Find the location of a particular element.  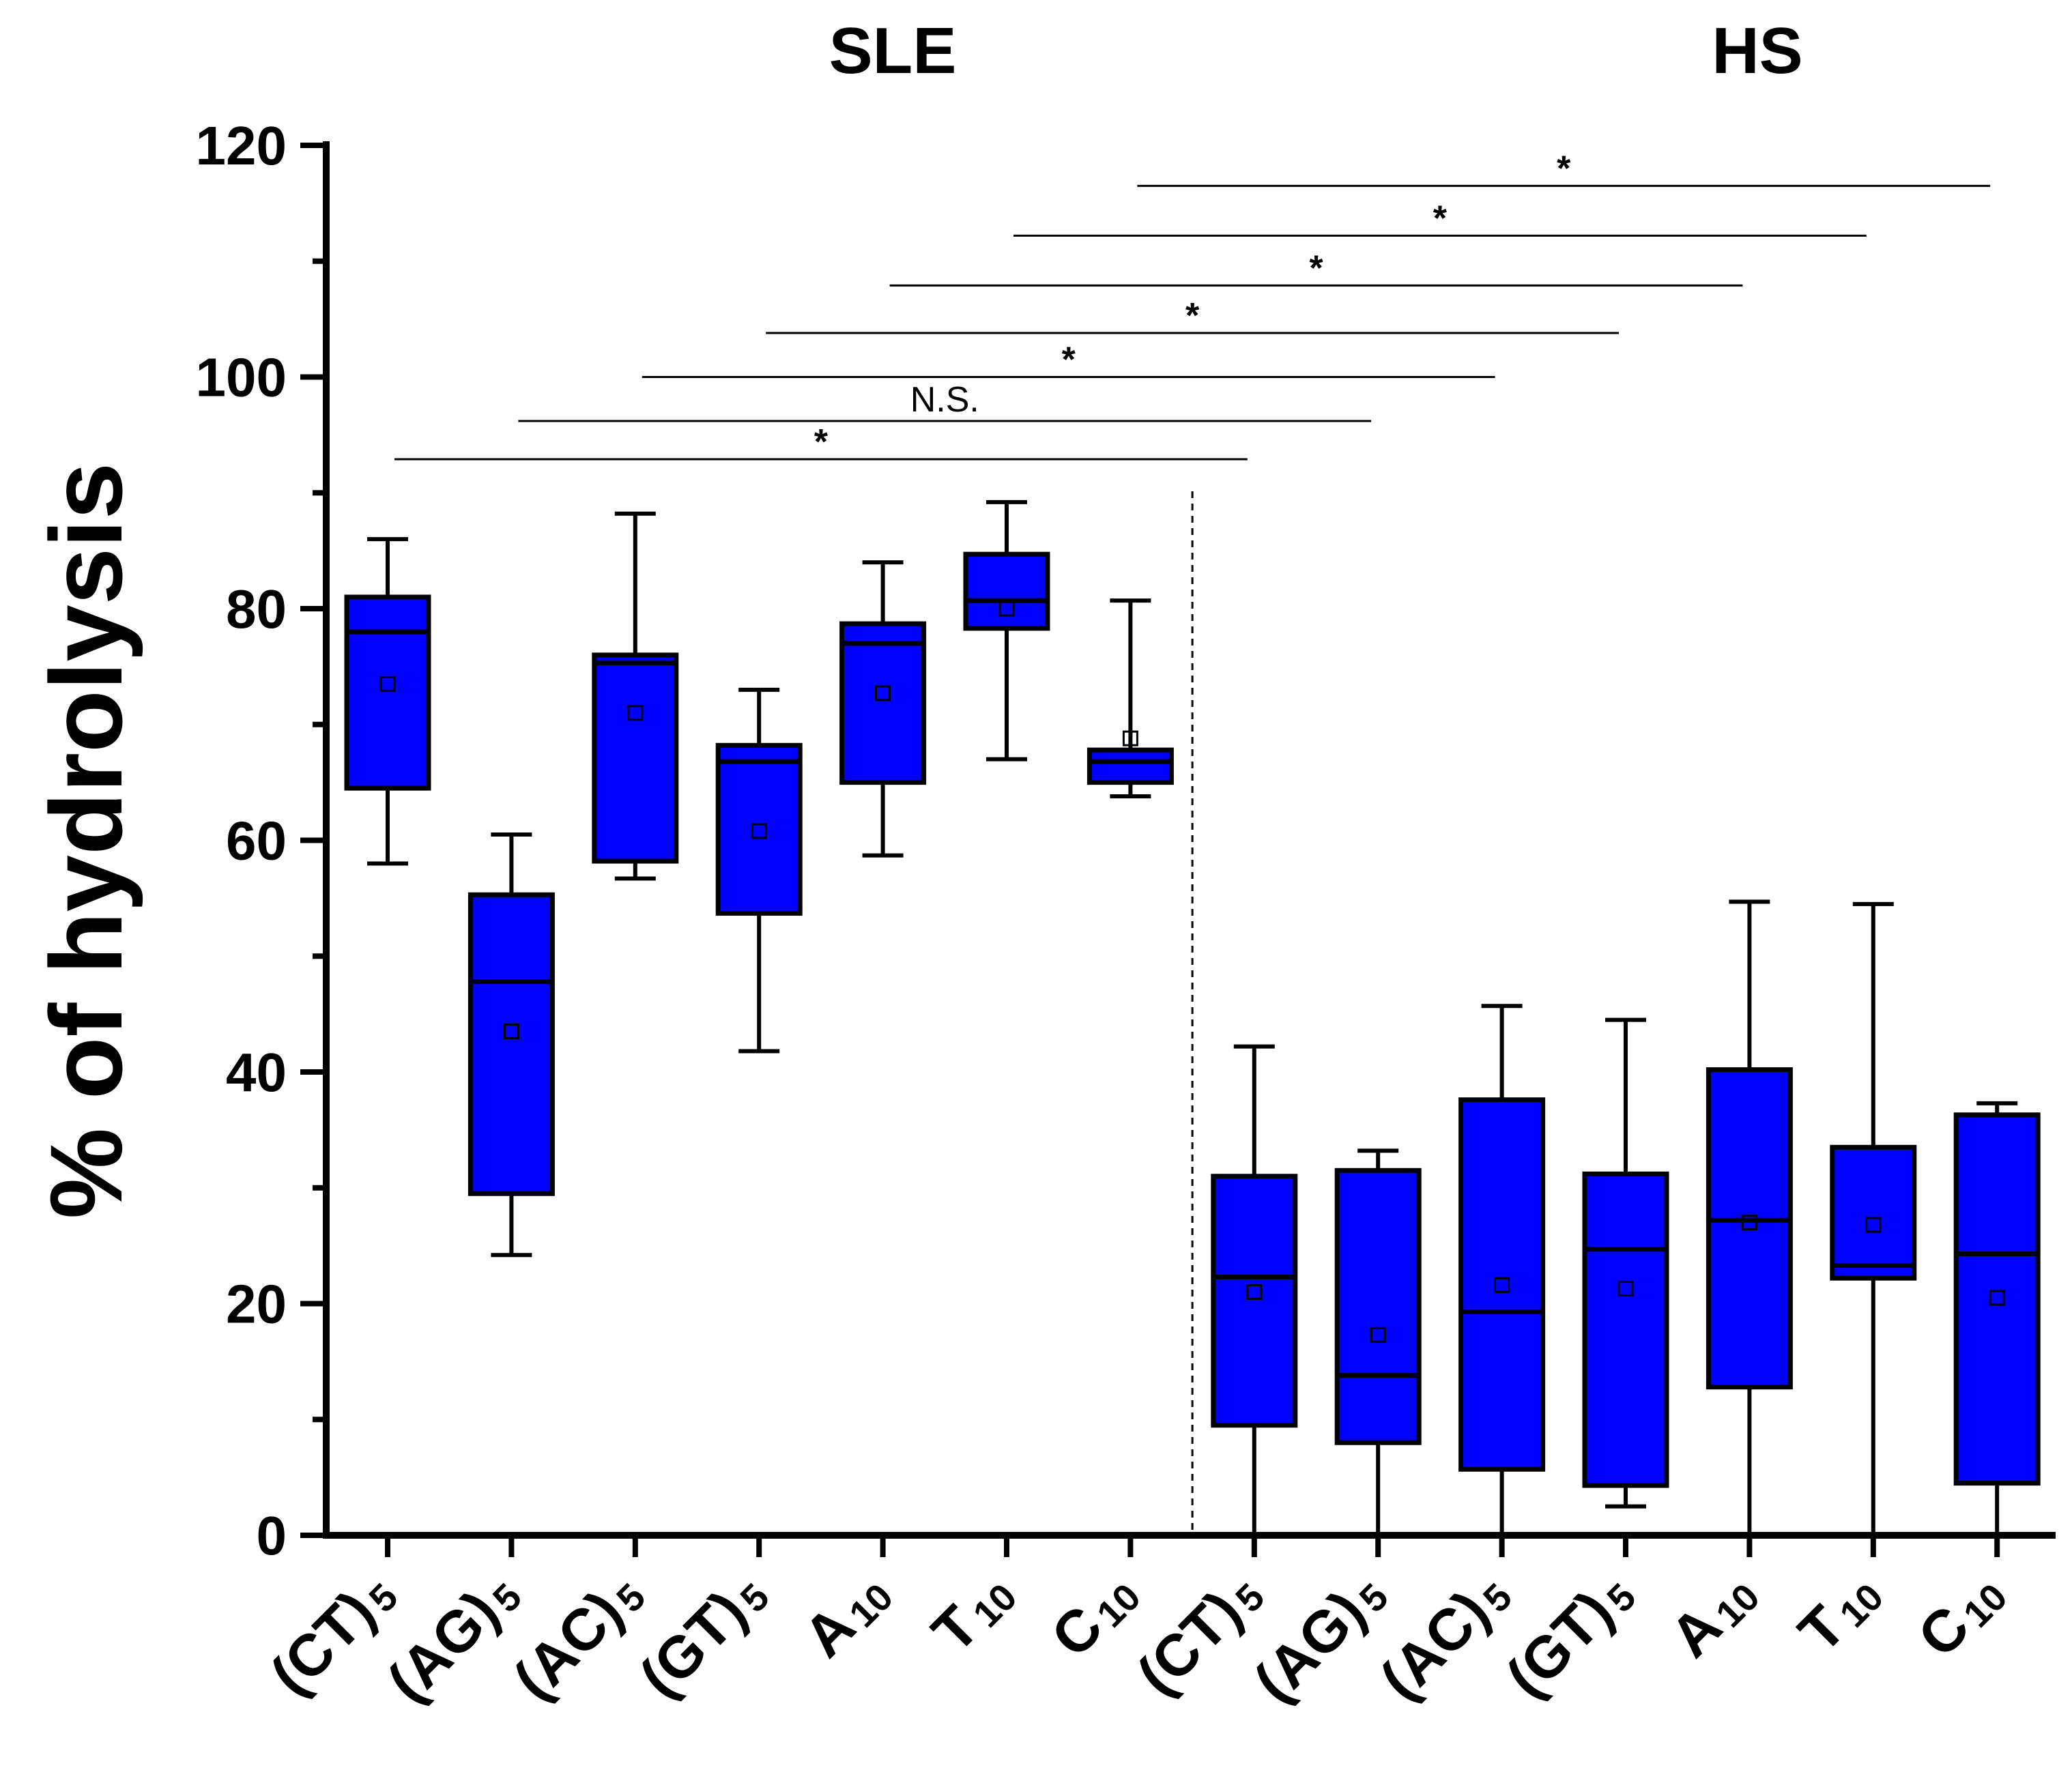

y-tick-label: 0 is located at coordinates (272, 1535).